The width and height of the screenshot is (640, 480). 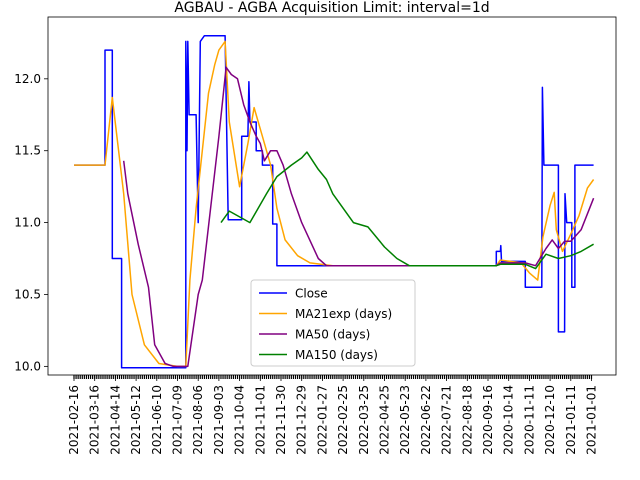 What do you see at coordinates (27, 79) in the screenshot?
I see `y-tick-label: 12.0` at bounding box center [27, 79].